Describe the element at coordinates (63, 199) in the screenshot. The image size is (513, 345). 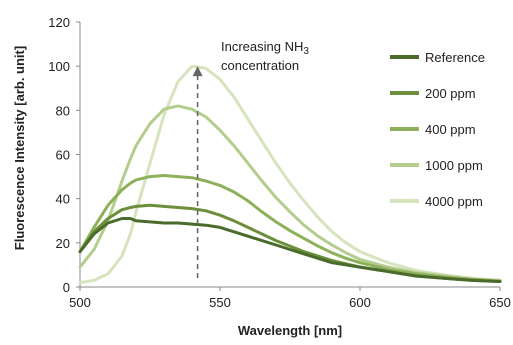
I see `y-tick-label: 40` at that location.